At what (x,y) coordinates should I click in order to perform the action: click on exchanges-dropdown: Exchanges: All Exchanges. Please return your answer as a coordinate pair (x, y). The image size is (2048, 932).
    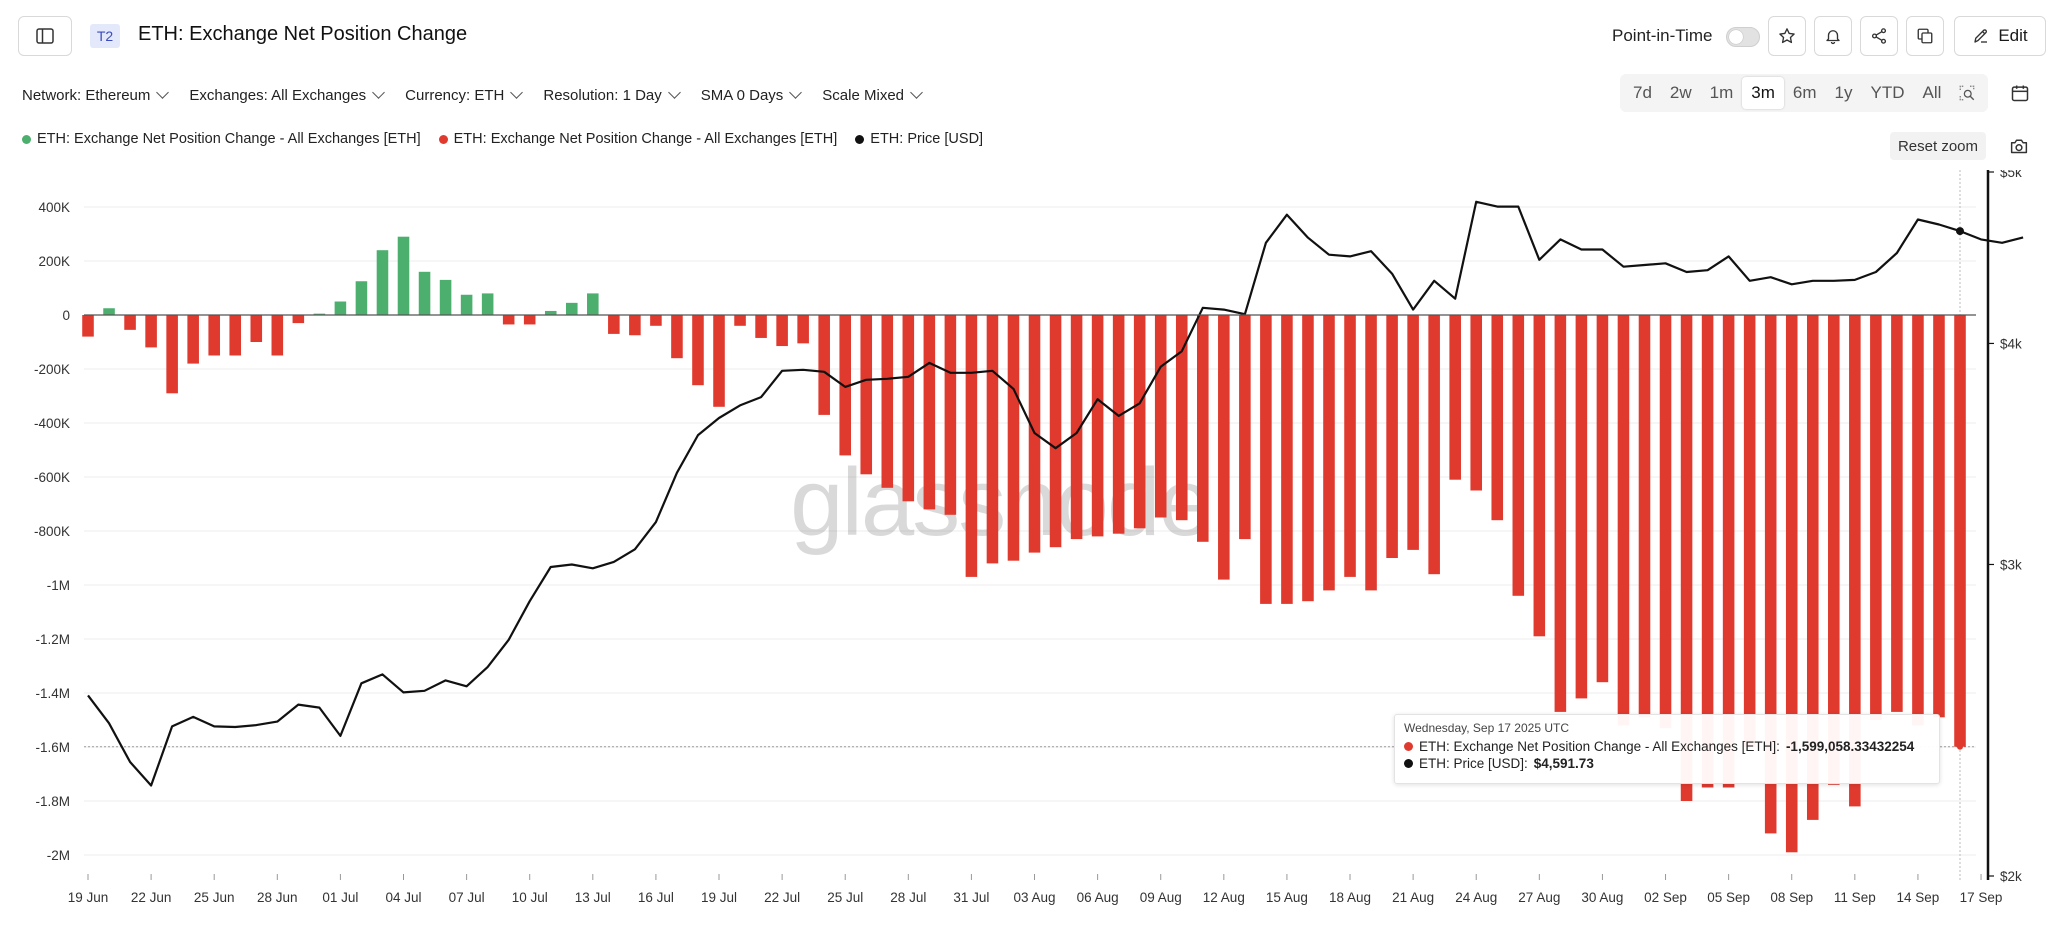
    Looking at the image, I should click on (287, 95).